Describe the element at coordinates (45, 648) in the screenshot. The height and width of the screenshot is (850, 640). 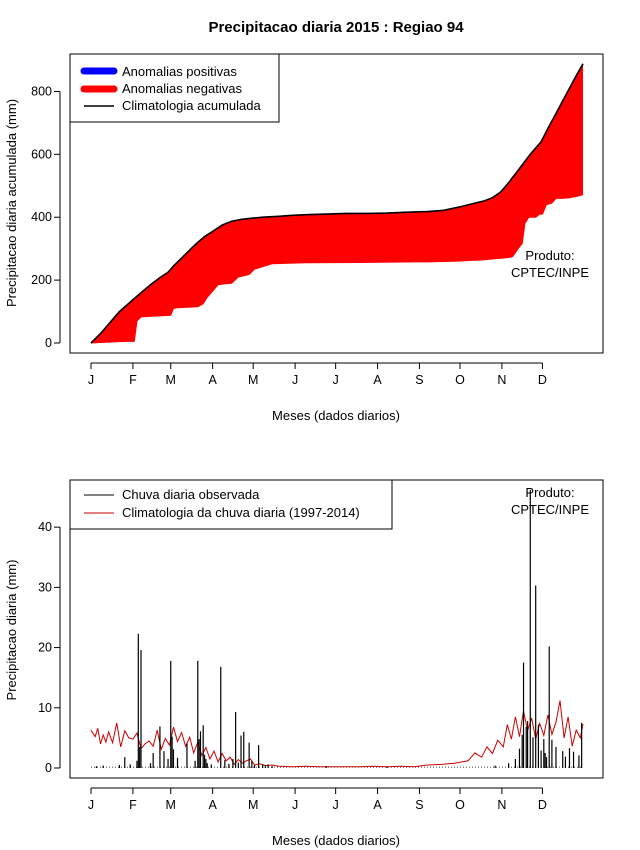
I see `daily-y-tick-label: 20` at that location.